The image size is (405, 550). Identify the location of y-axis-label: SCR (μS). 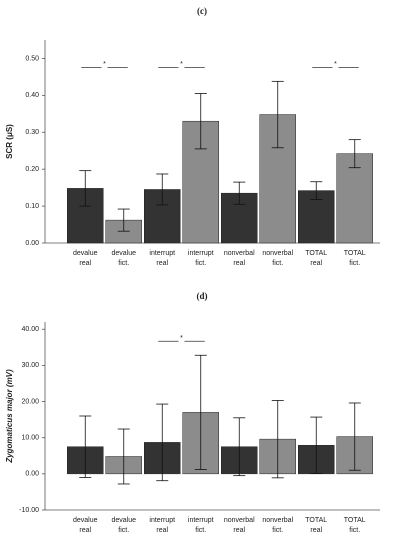
(9, 141).